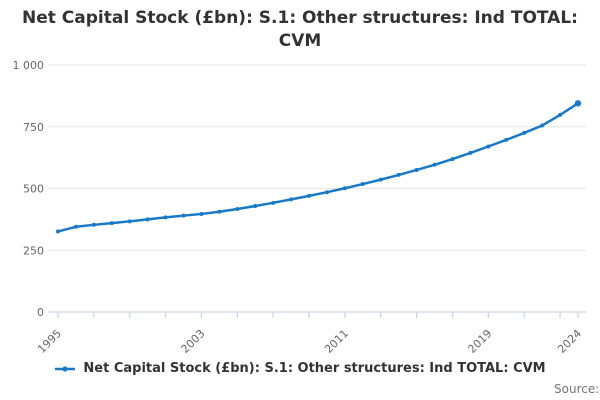 Image resolution: width=600 pixels, height=400 pixels. Describe the element at coordinates (65, 368) in the screenshot. I see `legend-line-dot-icon` at that location.